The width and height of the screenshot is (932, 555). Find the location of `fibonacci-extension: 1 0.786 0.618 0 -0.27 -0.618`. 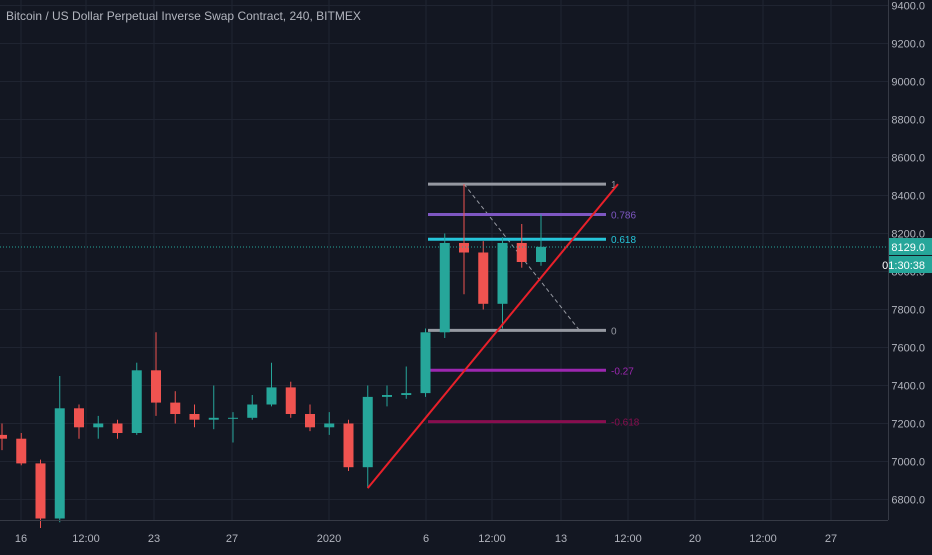

fibonacci-extension: 1 0.786 0.618 0 -0.27 -0.618 is located at coordinates (534, 304).